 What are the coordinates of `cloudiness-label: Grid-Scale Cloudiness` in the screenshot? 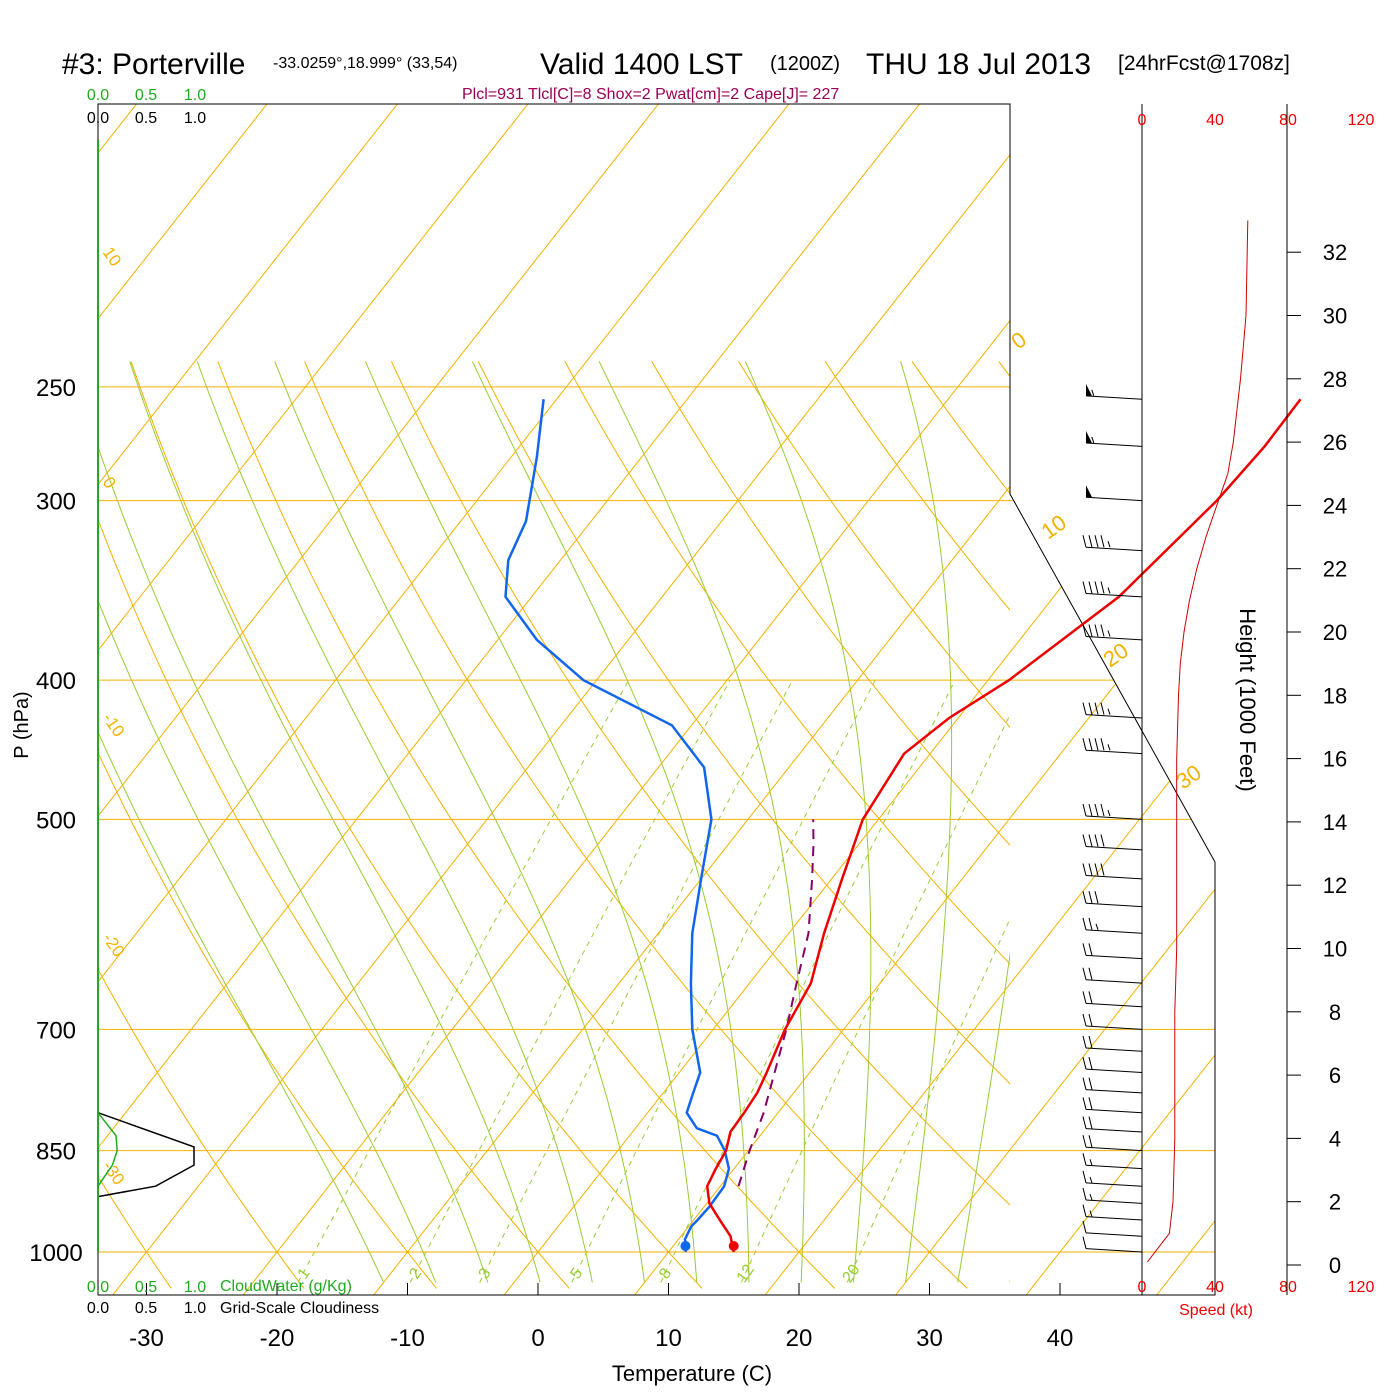 It's located at (299, 1308).